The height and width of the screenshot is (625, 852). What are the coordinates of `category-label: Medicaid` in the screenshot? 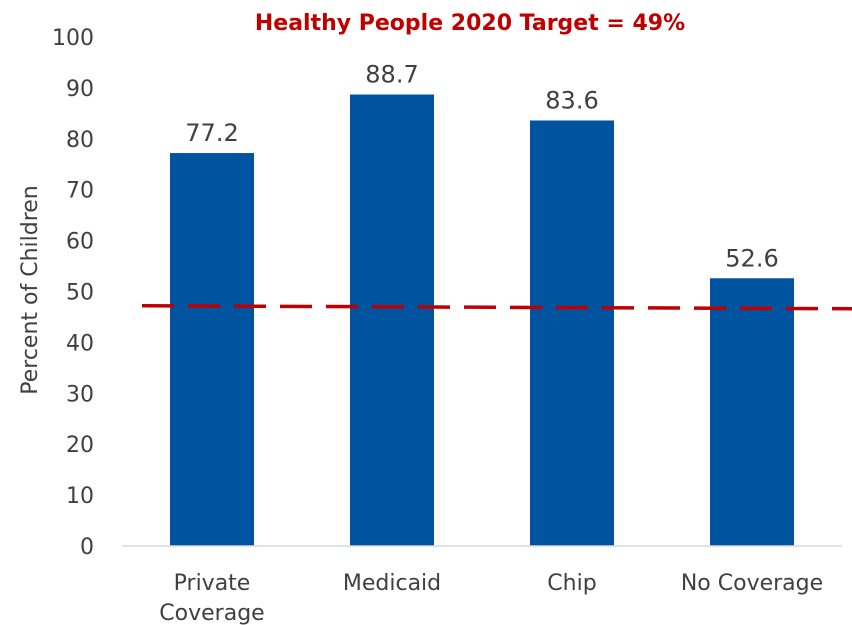 It's located at (392, 583).